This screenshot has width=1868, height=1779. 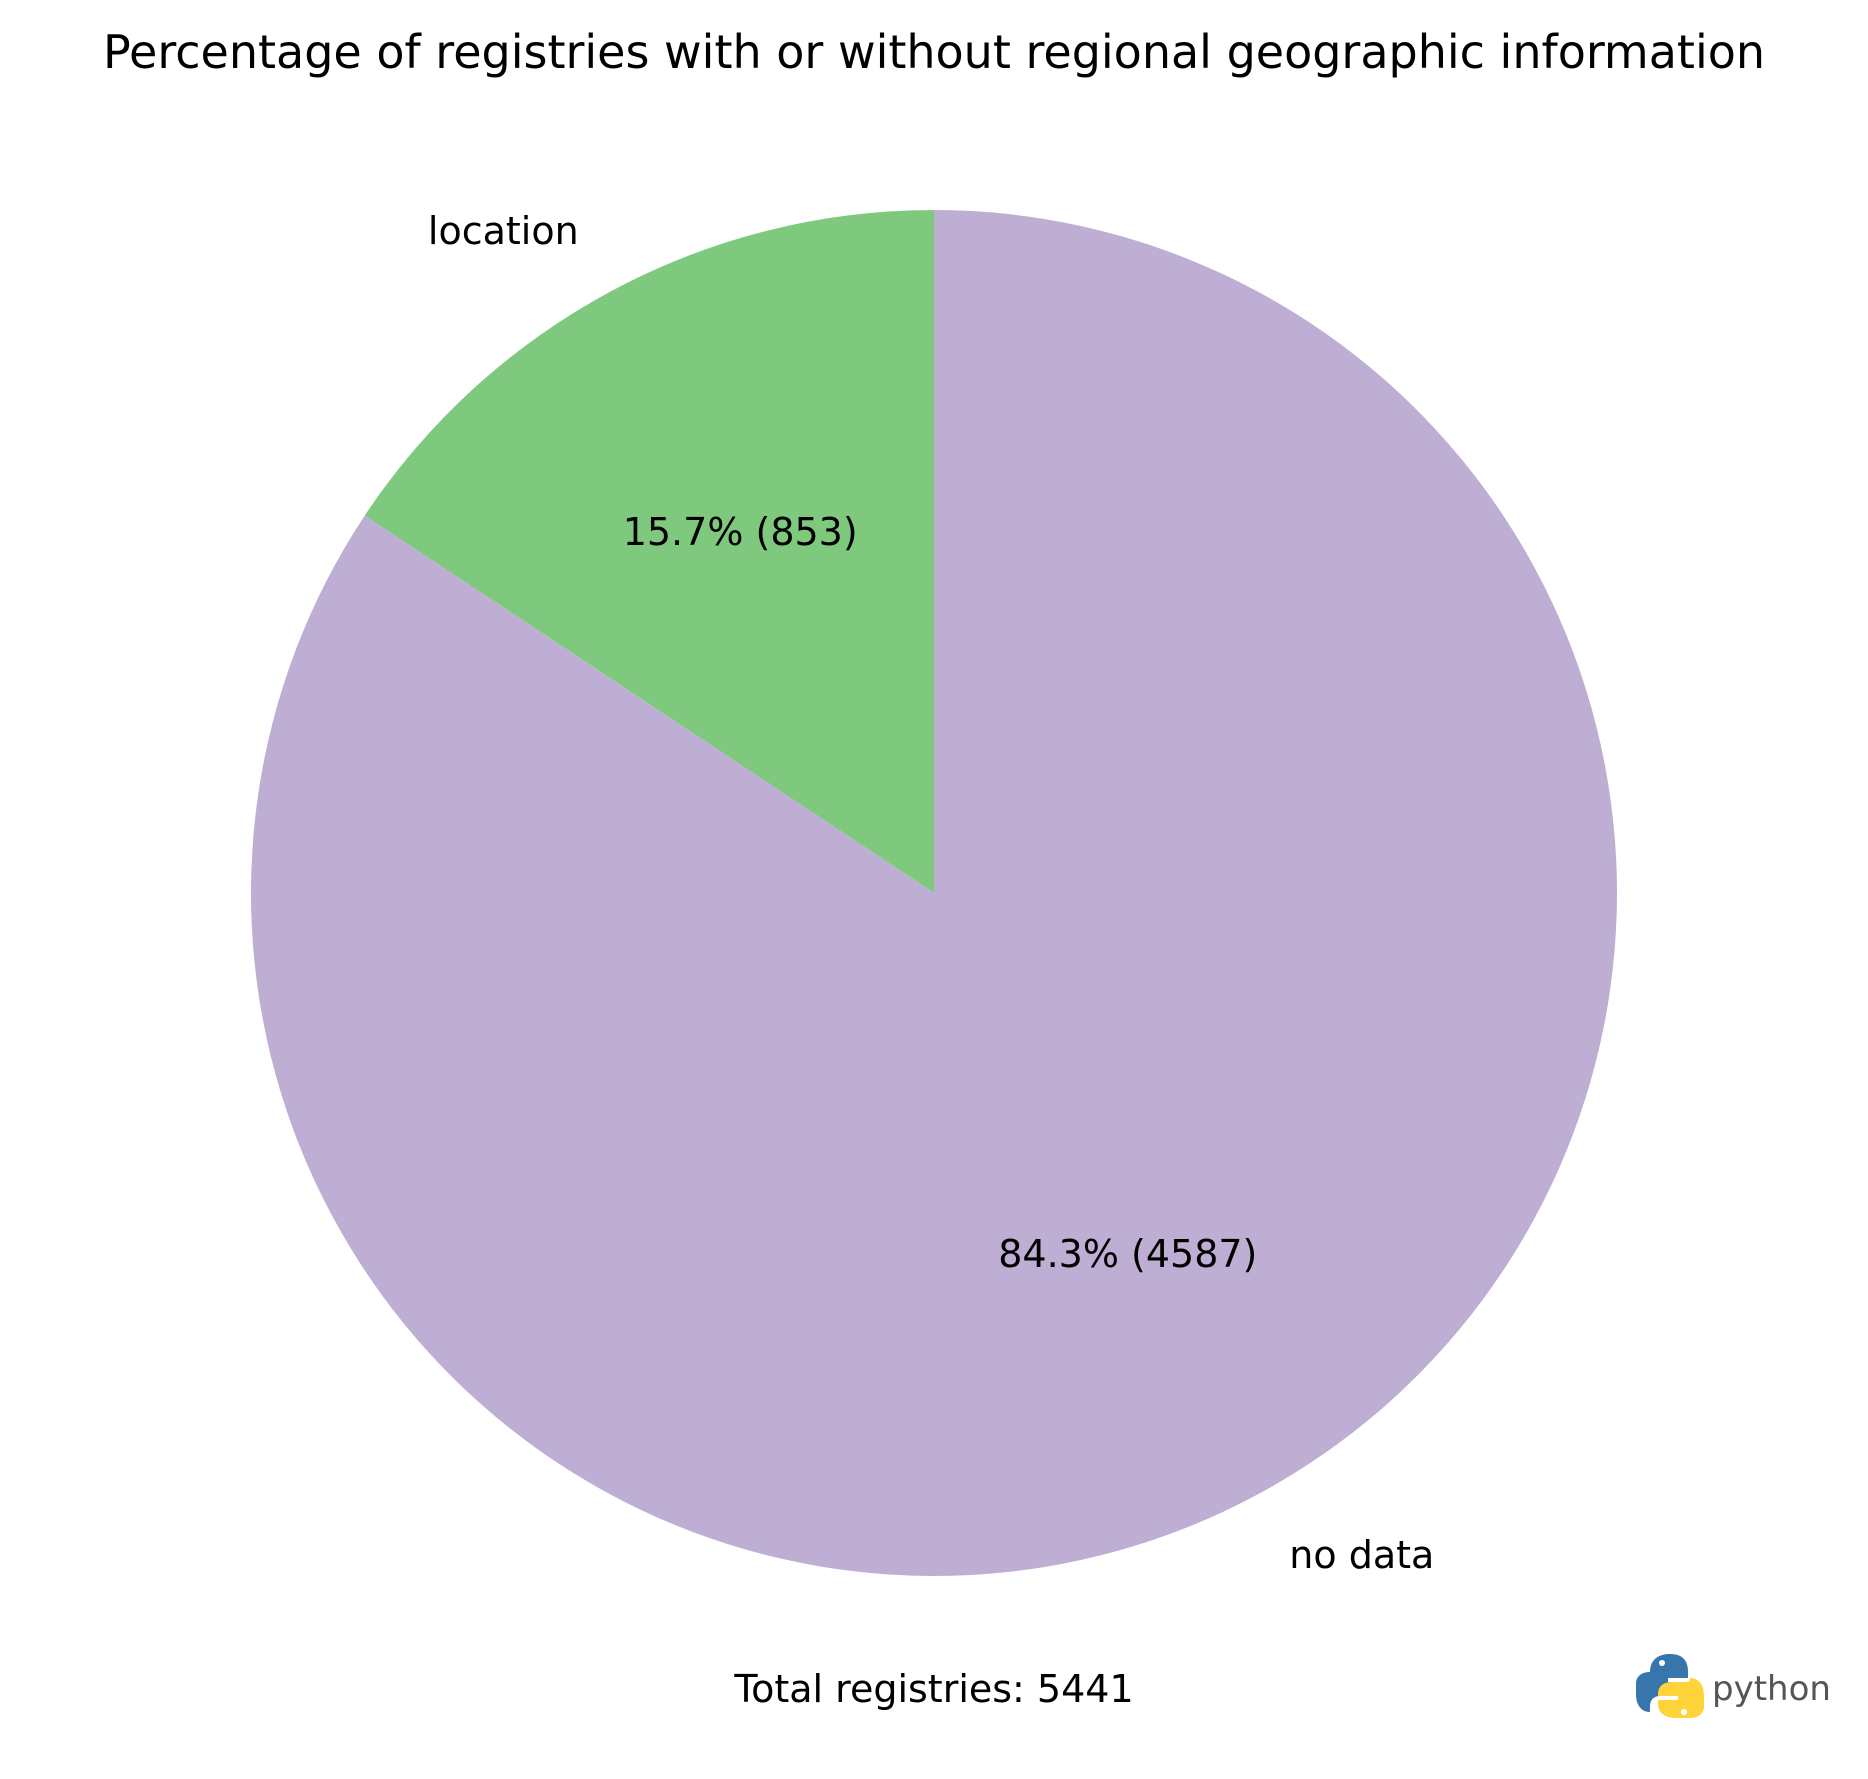 What do you see at coordinates (1361, 1555) in the screenshot?
I see `slice-category-label: no data` at bounding box center [1361, 1555].